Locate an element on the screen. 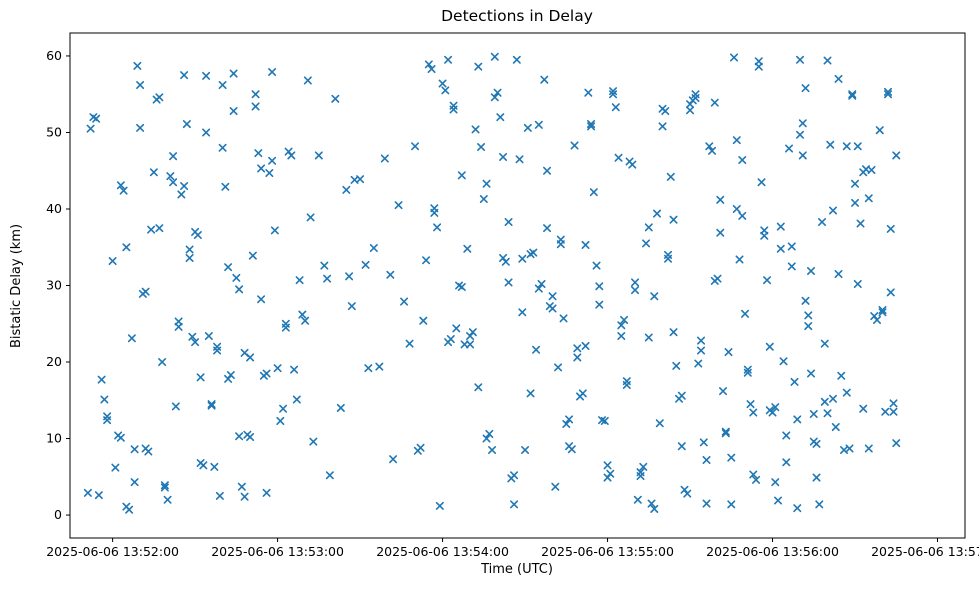  chart-title: Detections in Delay is located at coordinates (517, 16).